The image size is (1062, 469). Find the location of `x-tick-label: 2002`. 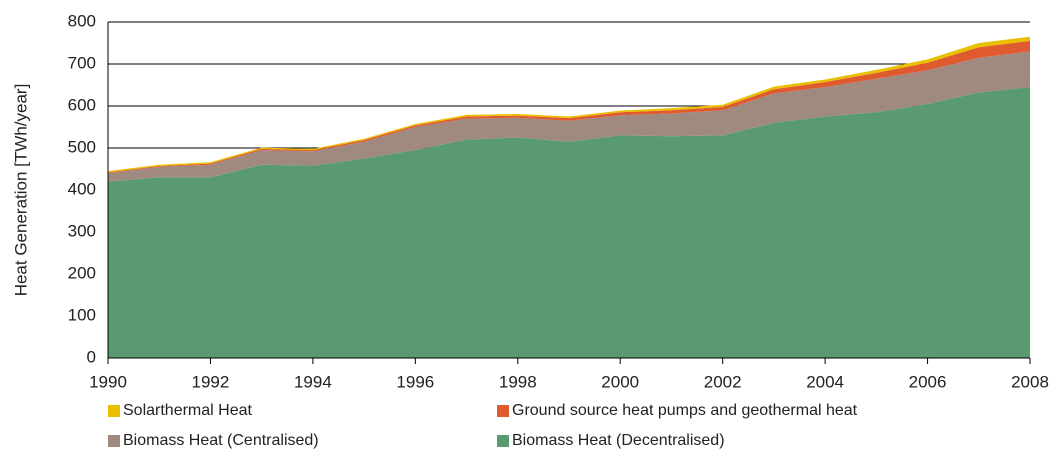

x-tick-label: 2002 is located at coordinates (723, 381).